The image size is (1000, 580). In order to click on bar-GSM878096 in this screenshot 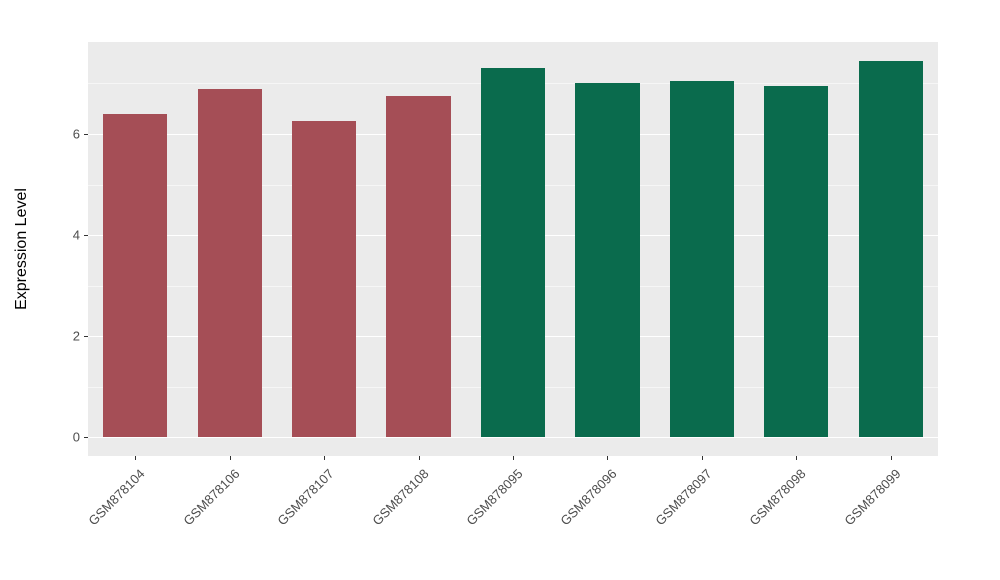, I will do `click(607, 260)`.